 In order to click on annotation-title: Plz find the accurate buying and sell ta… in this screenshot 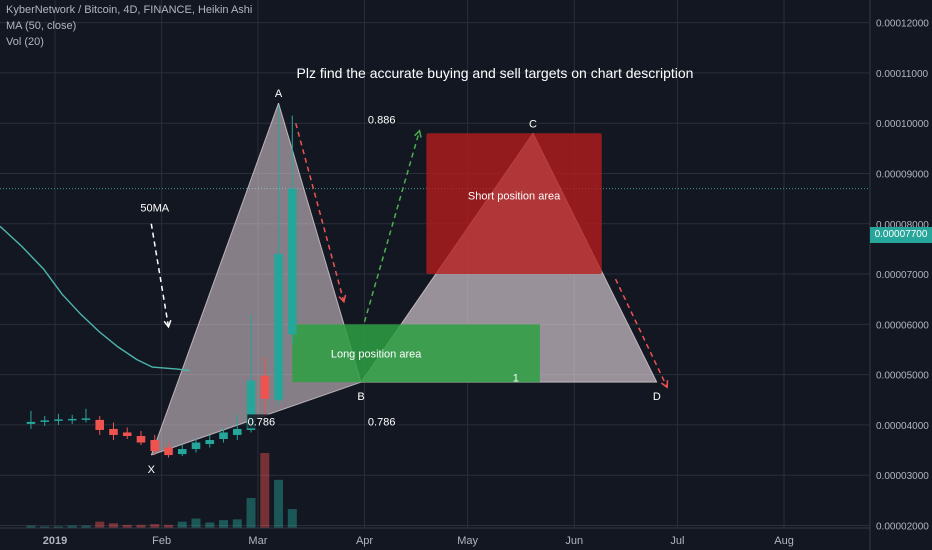, I will do `click(495, 73)`.